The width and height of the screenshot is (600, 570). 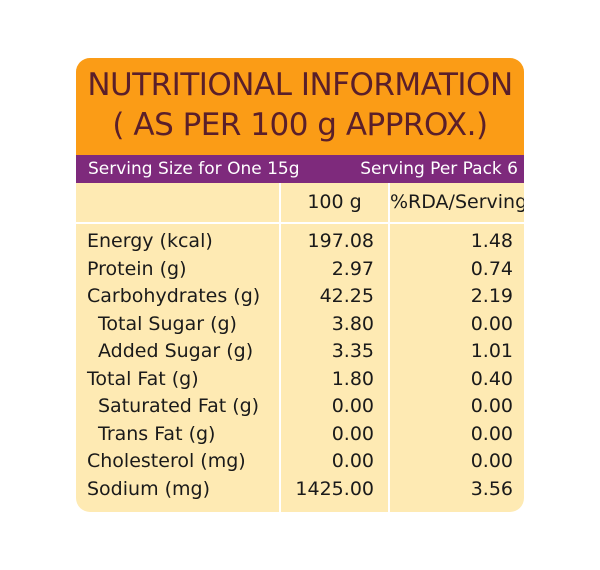 I want to click on value-per-100g: 3.35, so click(x=352, y=351).